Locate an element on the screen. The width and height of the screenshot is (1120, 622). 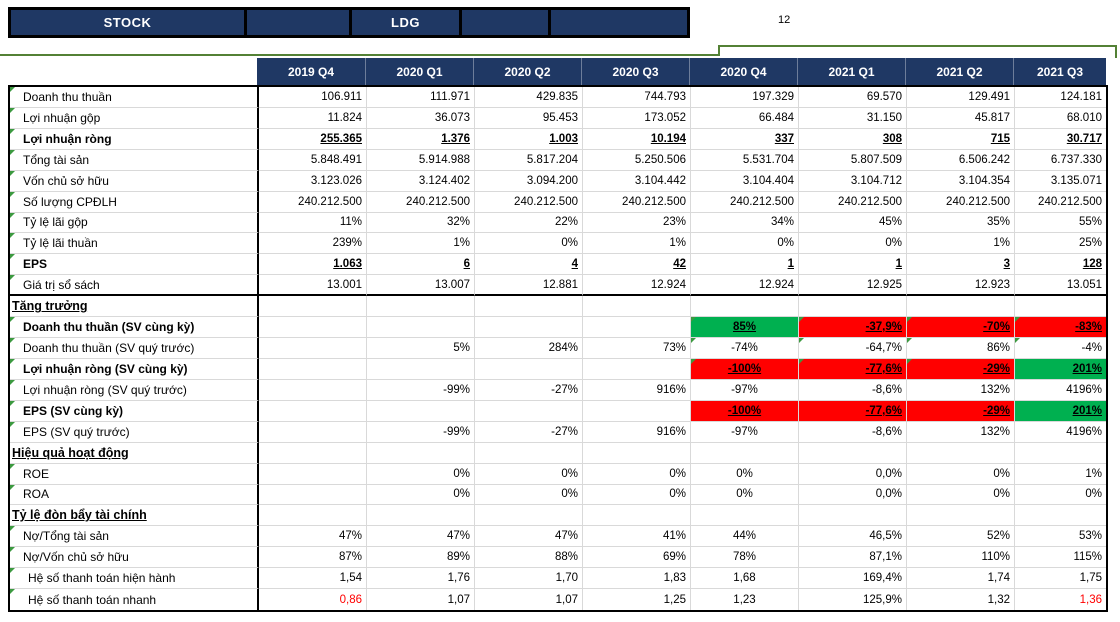
cell: 1,76 is located at coordinates (421, 579).